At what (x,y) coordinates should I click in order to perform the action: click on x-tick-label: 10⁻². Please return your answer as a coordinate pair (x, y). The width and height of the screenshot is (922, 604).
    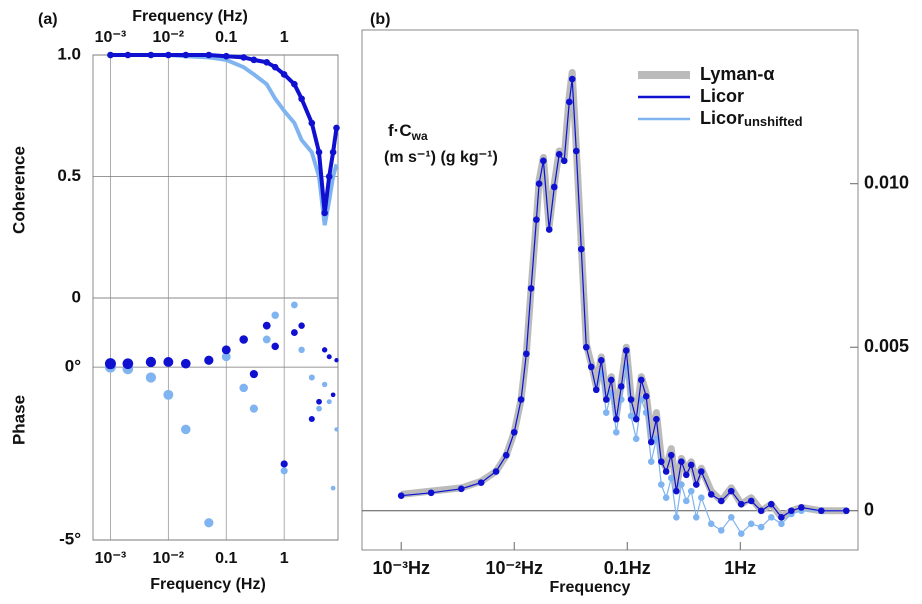
    Looking at the image, I should click on (169, 37).